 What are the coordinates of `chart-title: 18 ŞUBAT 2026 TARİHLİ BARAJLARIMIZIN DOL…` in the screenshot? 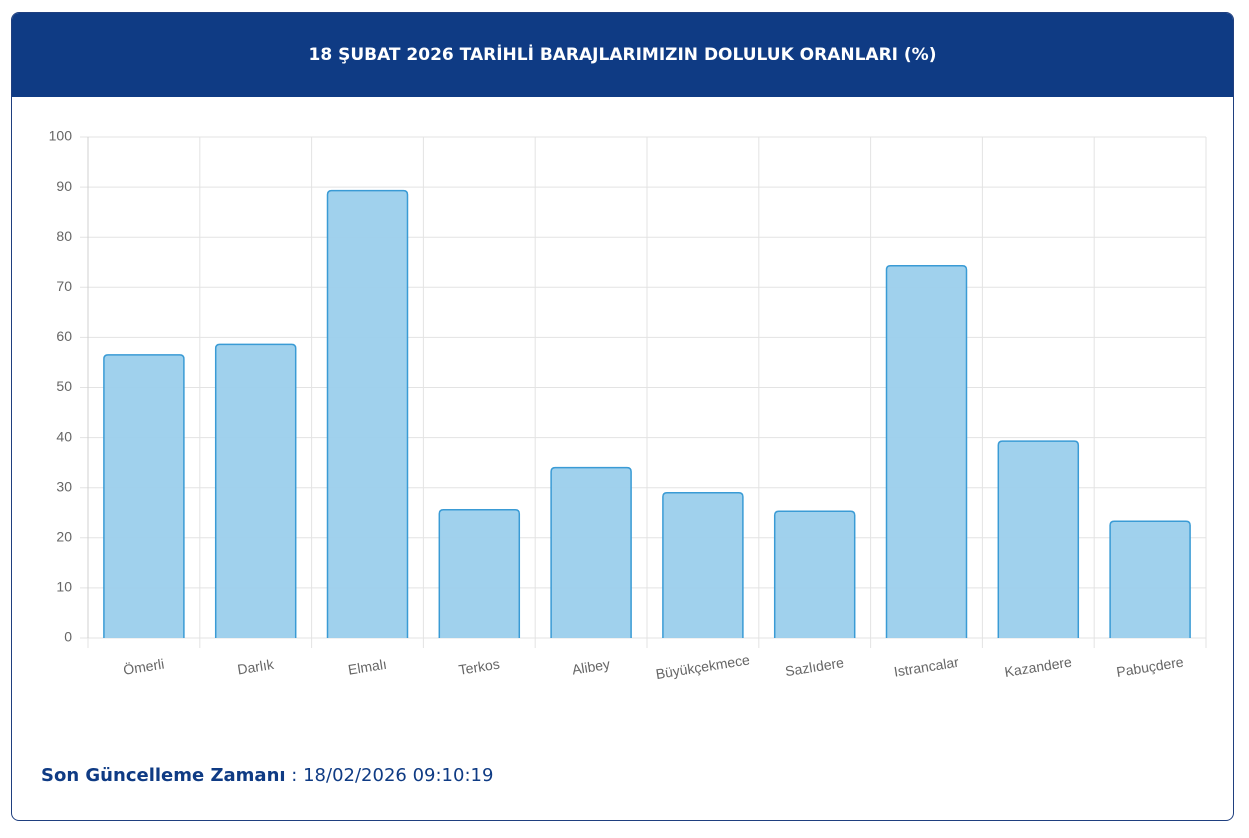 It's located at (622, 55).